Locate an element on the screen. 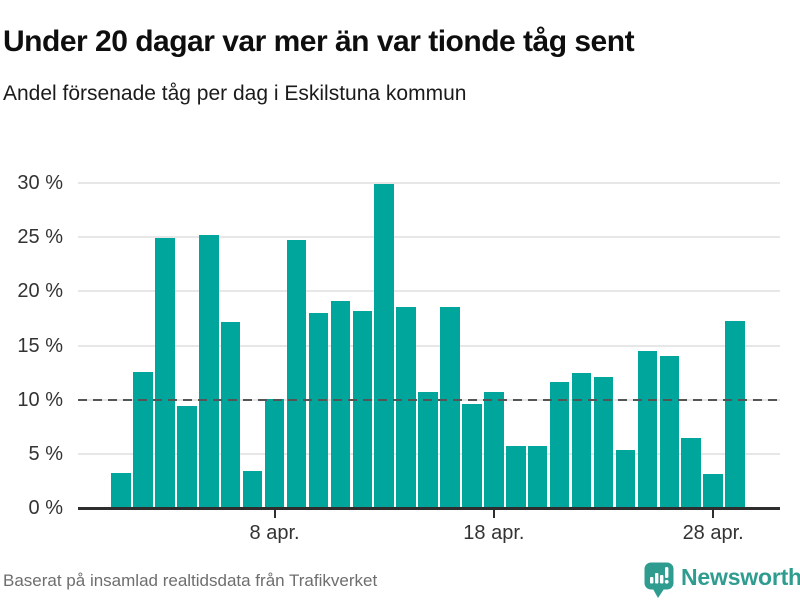 This screenshot has height=600, width=800. bar-24apr is located at coordinates (625, 478).